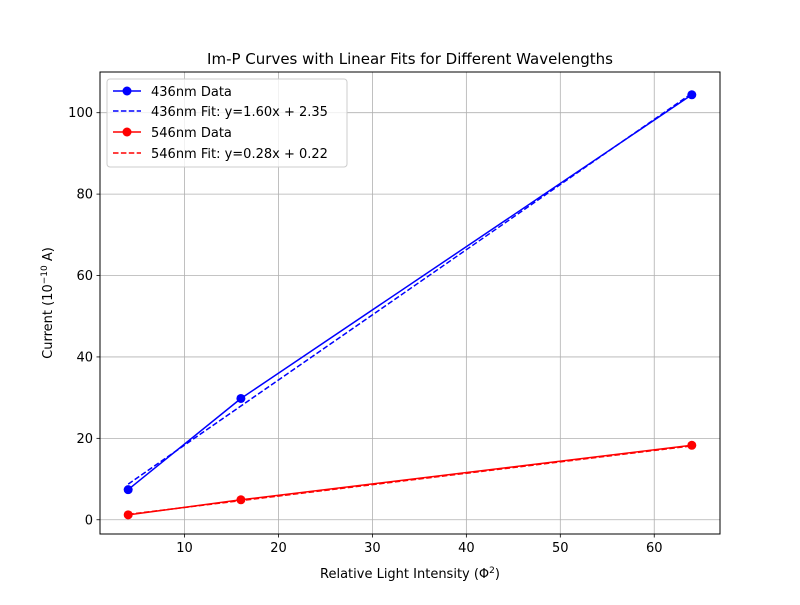 Image resolution: width=800 pixels, height=605 pixels. What do you see at coordinates (80, 113) in the screenshot?
I see `y-tick-label: 100` at bounding box center [80, 113].